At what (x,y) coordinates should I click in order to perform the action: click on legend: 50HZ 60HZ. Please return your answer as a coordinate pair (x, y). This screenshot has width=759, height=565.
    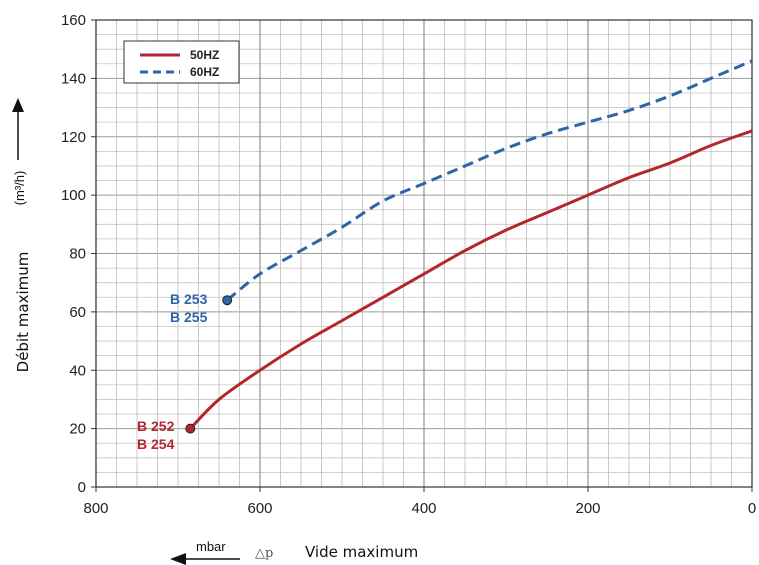
    Looking at the image, I should click on (181, 62).